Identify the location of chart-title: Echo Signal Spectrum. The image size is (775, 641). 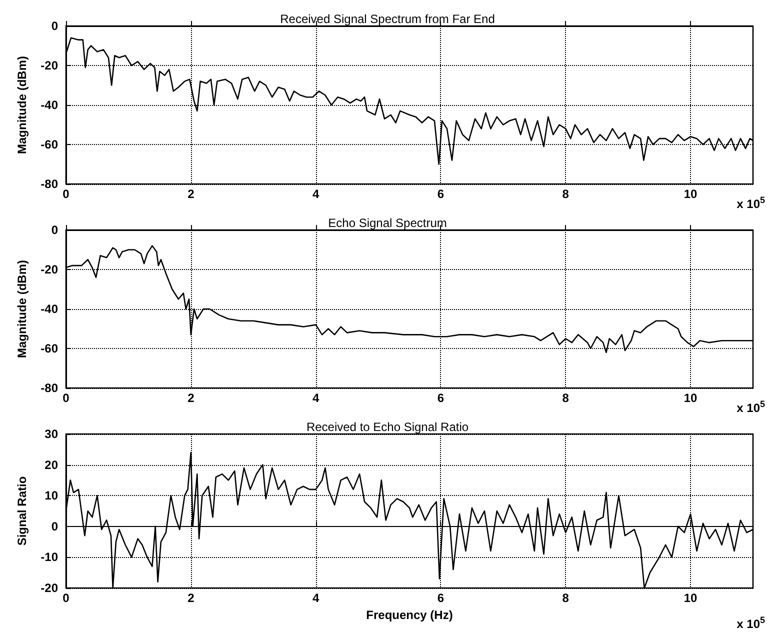
(387, 223).